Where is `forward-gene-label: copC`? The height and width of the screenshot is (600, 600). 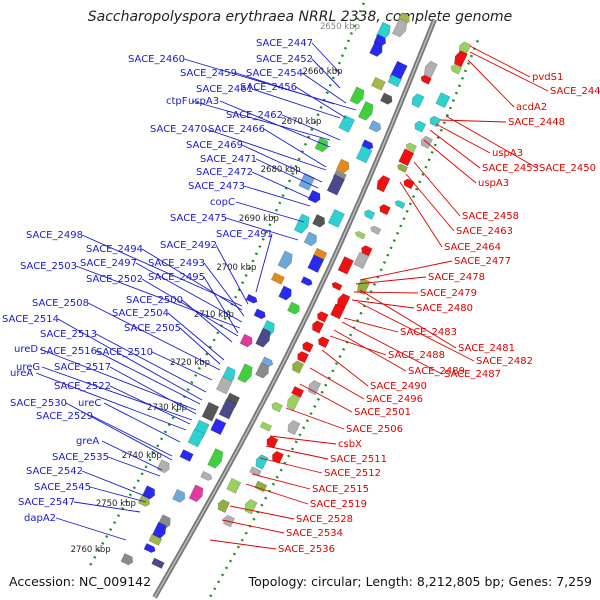
forward-gene-label: copC is located at coordinates (222, 202).